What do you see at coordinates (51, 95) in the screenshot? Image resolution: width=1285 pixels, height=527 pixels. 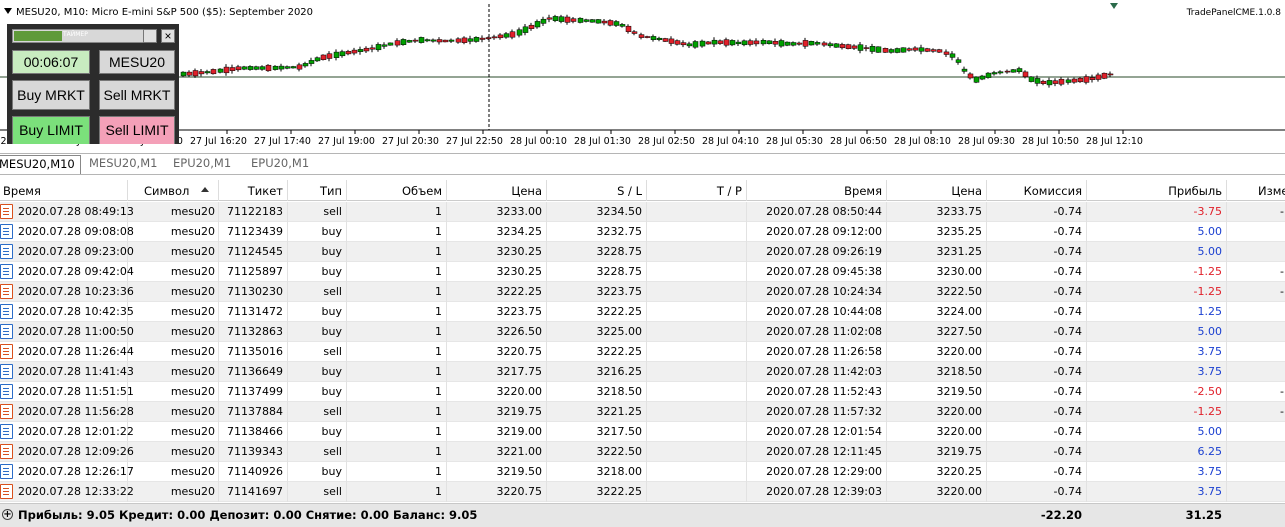 I see `buy-market-button: Buy MRKT` at bounding box center [51, 95].